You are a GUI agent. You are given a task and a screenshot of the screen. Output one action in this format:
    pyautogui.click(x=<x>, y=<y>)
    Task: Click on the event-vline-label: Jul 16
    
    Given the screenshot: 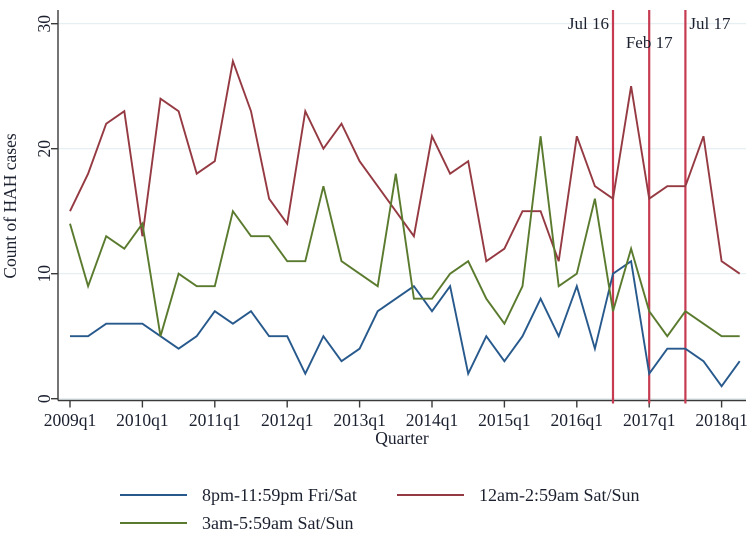 What is the action you would take?
    pyautogui.click(x=588, y=23)
    